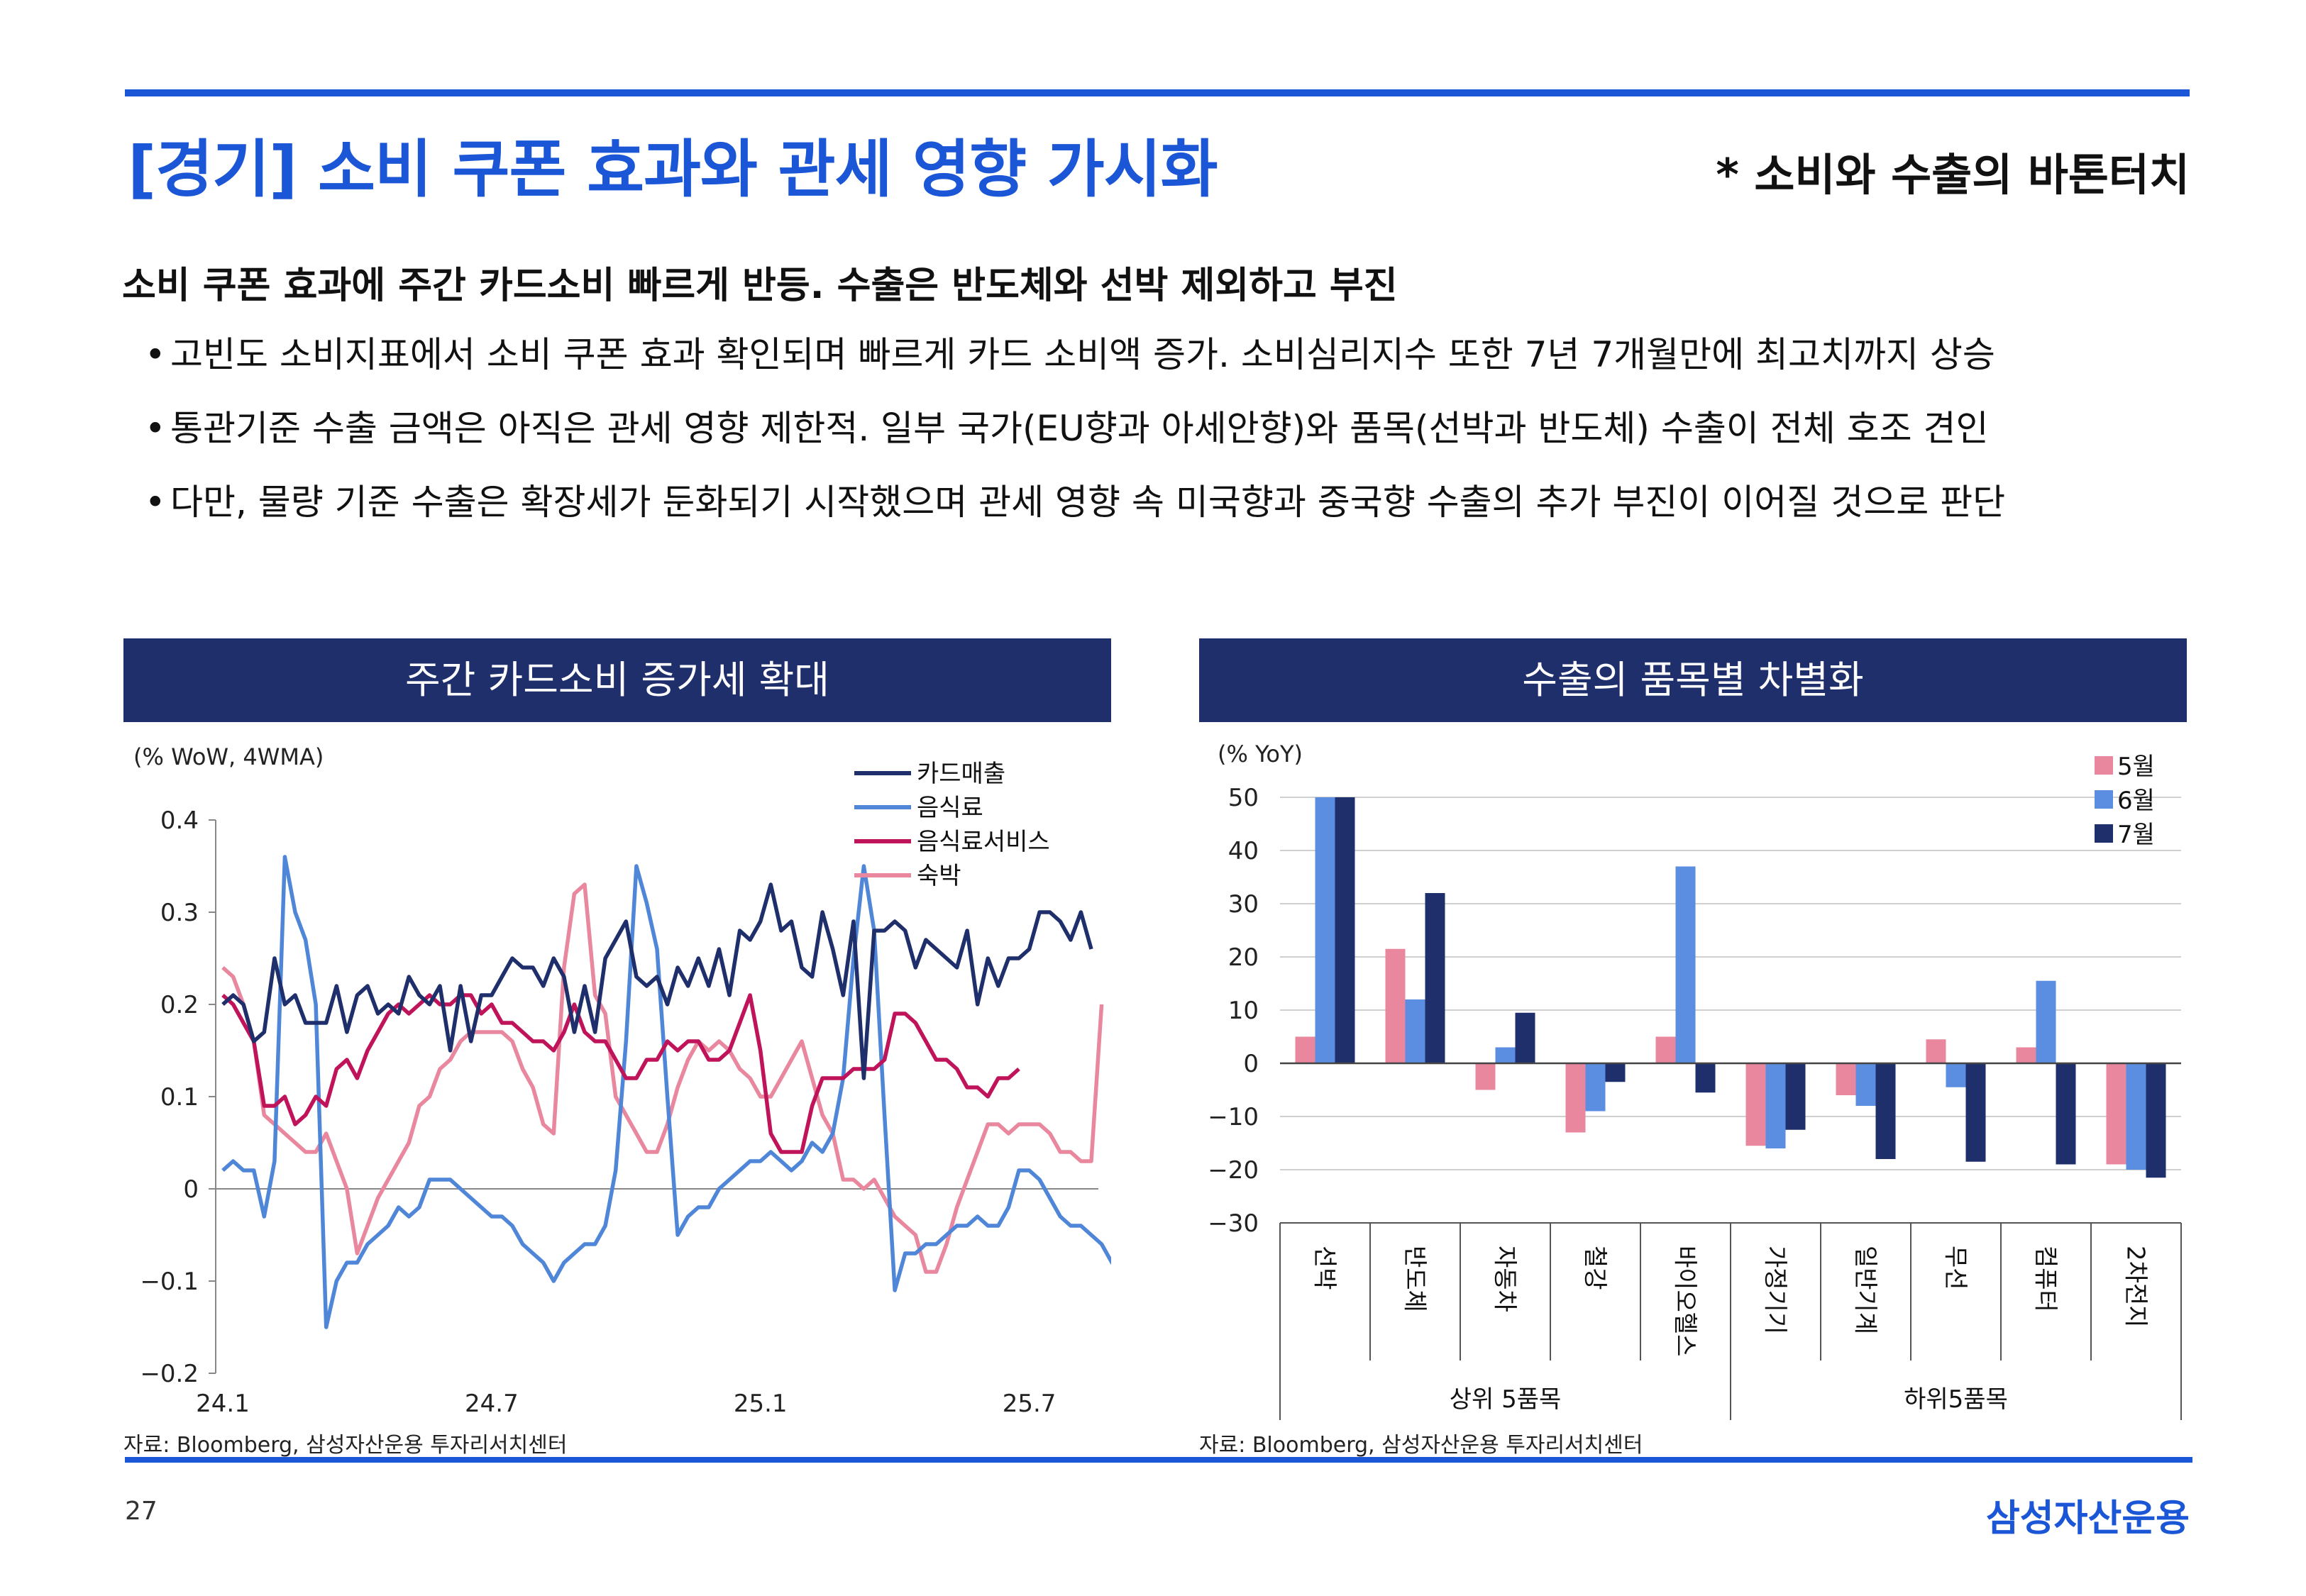 The image size is (2306, 1596). What do you see at coordinates (169, 1282) in the screenshot?
I see `y-tick-label: −0.1` at bounding box center [169, 1282].